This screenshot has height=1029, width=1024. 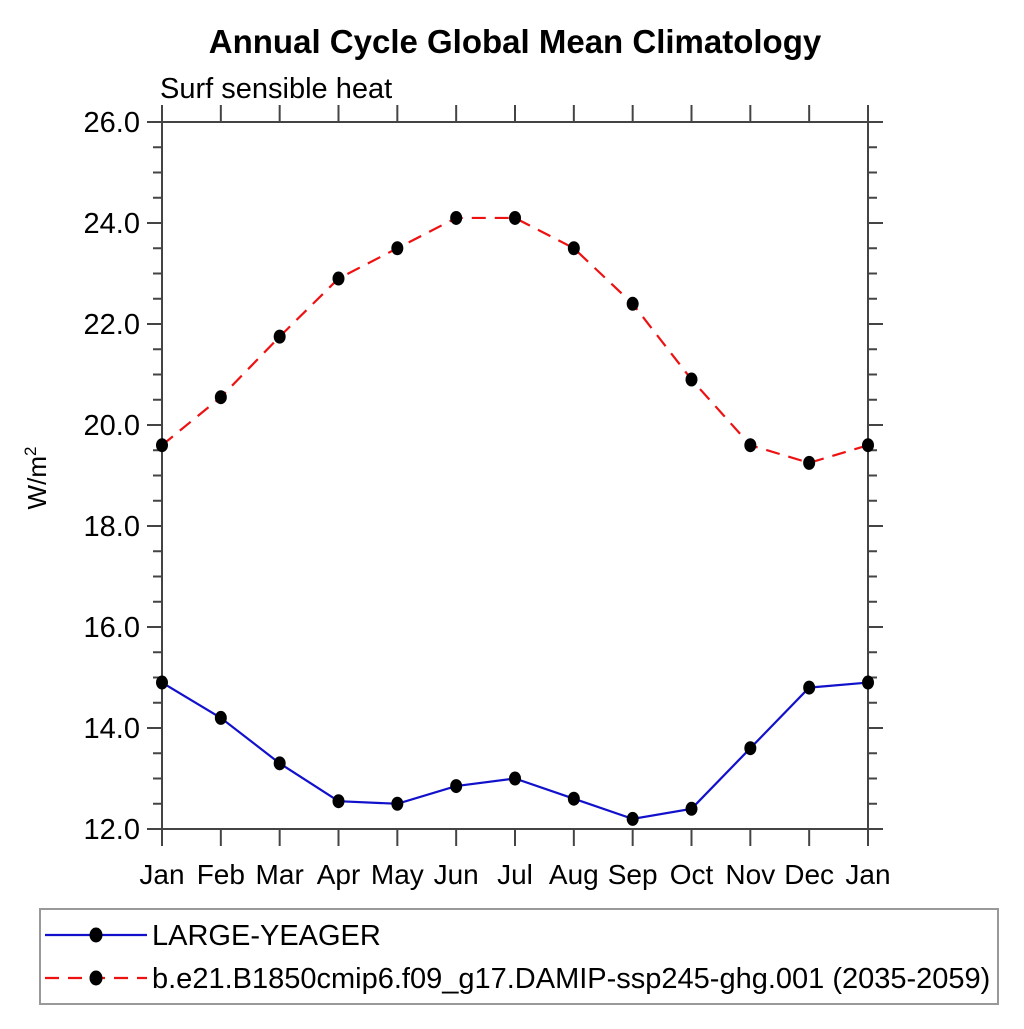 I want to click on legend-marker-damip-run, so click(x=96, y=978).